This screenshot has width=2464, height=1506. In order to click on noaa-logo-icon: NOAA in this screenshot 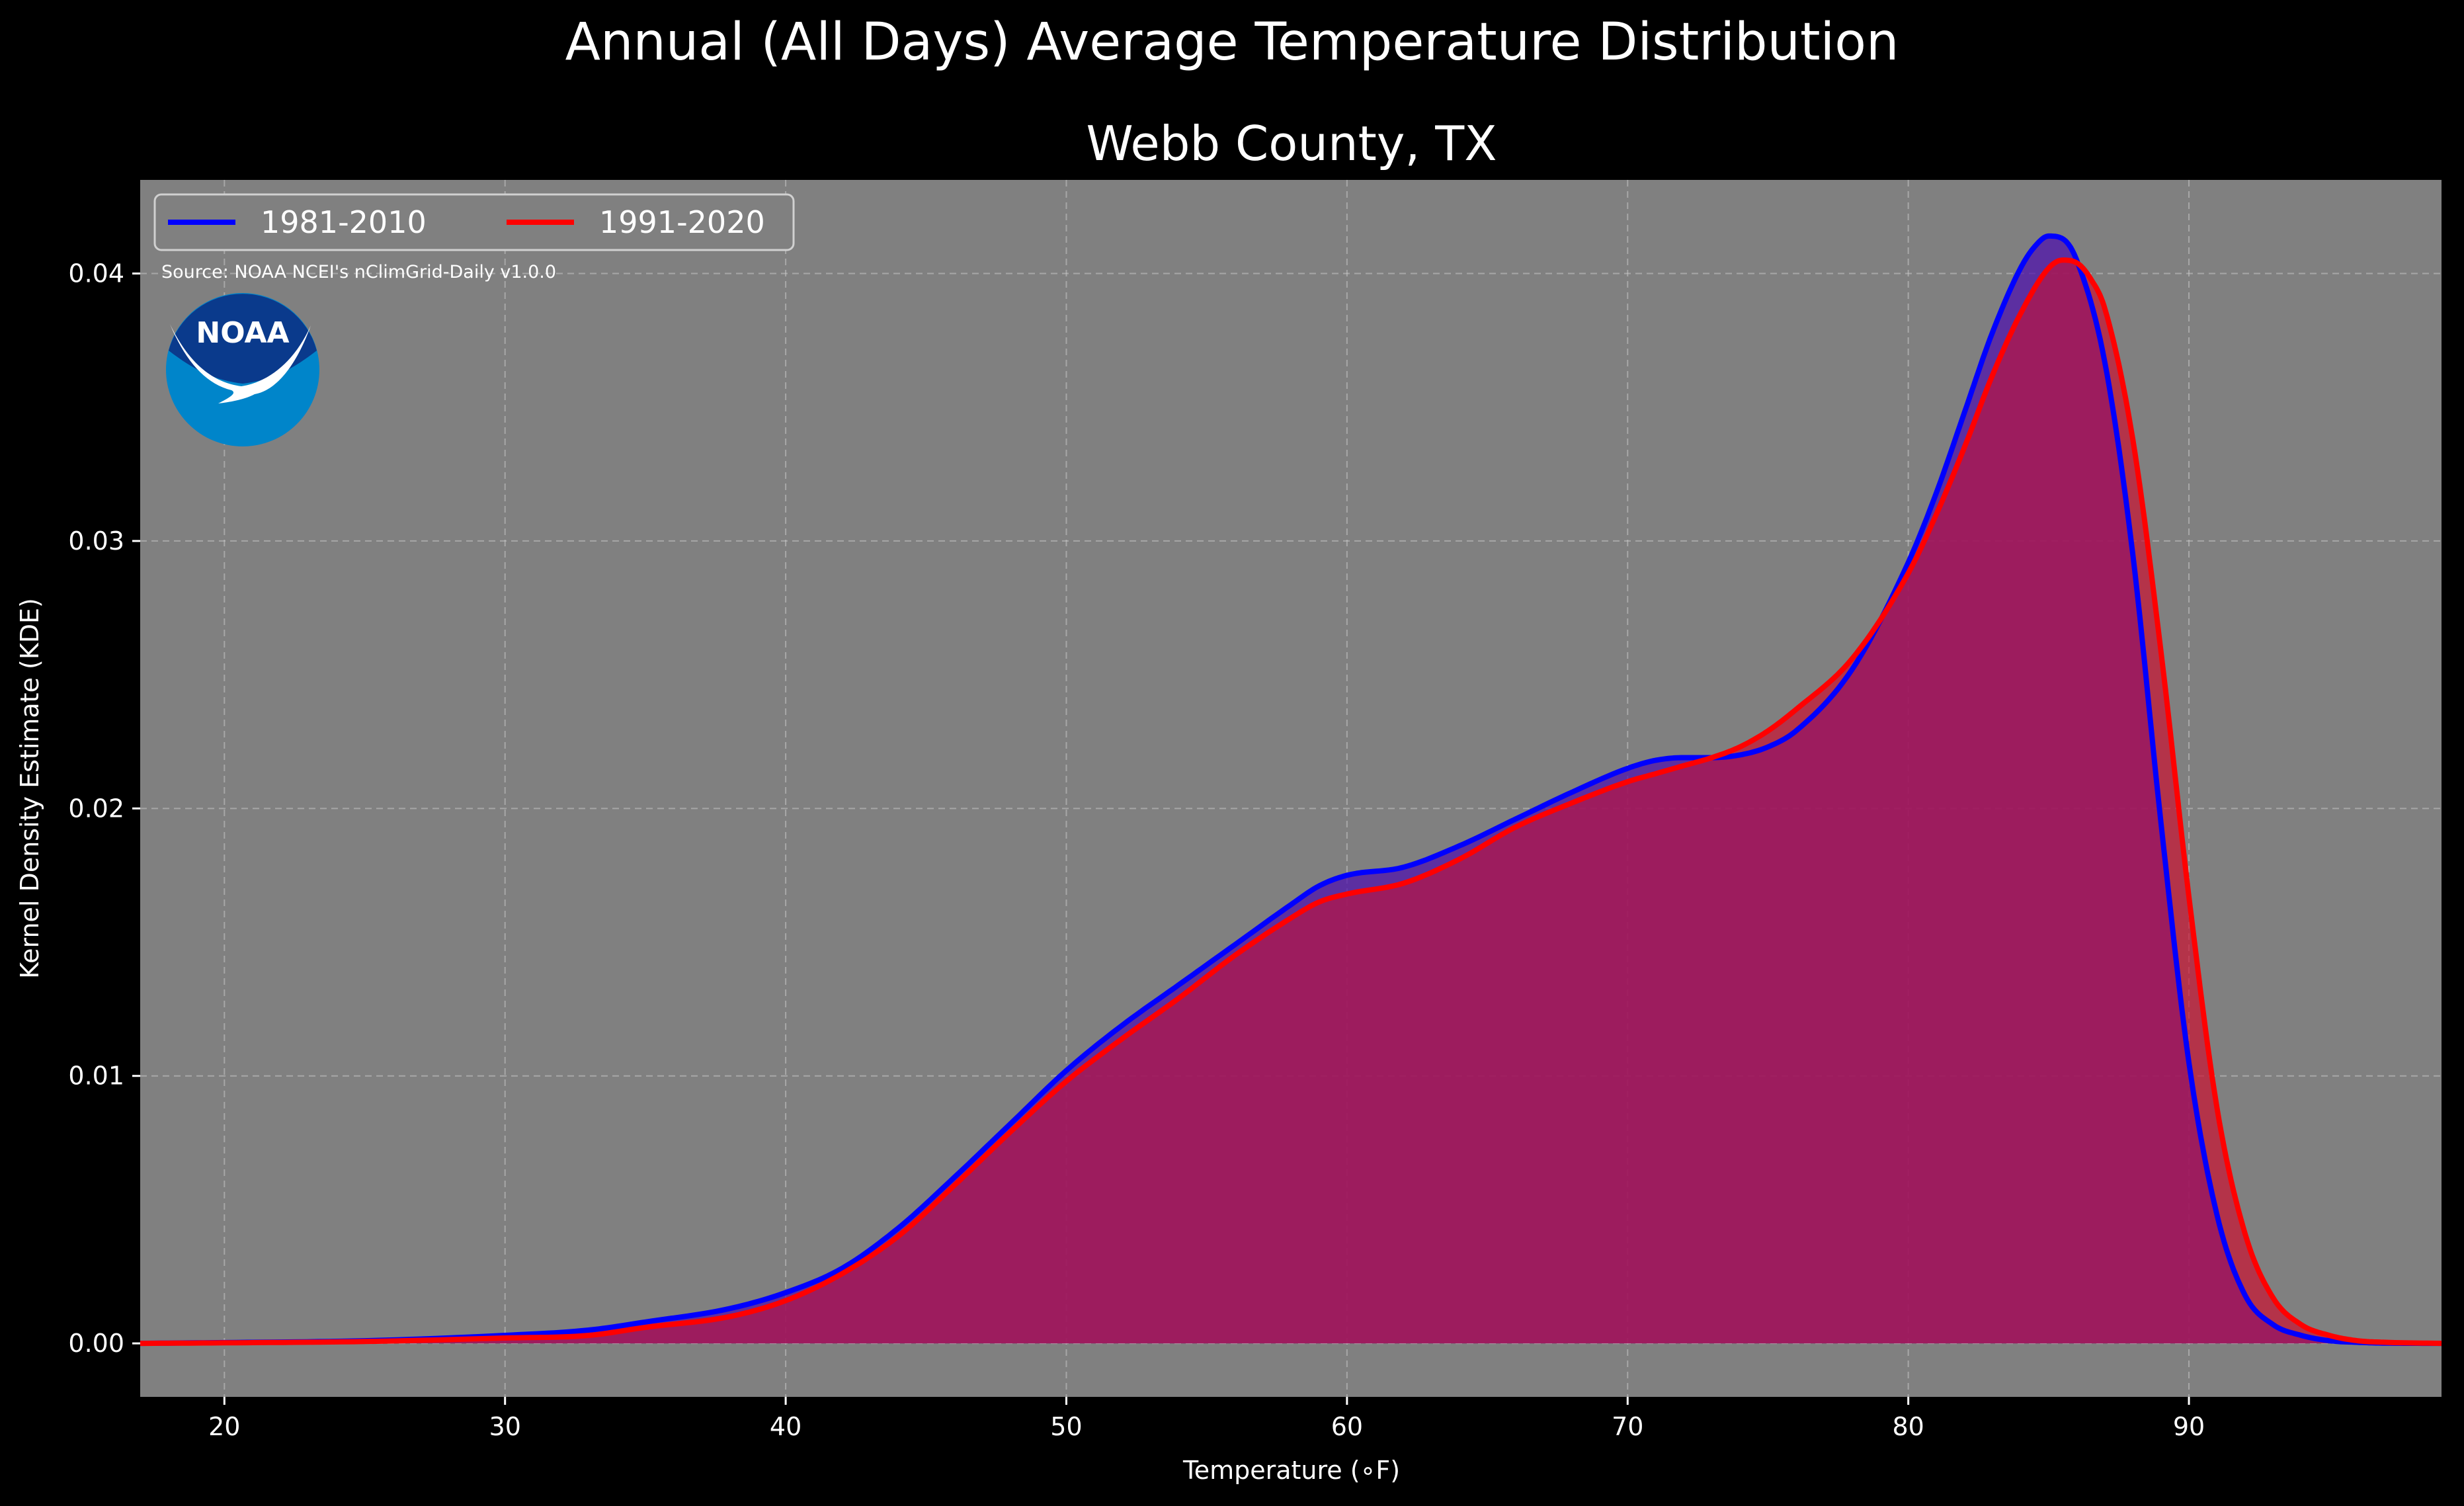, I will do `click(243, 369)`.